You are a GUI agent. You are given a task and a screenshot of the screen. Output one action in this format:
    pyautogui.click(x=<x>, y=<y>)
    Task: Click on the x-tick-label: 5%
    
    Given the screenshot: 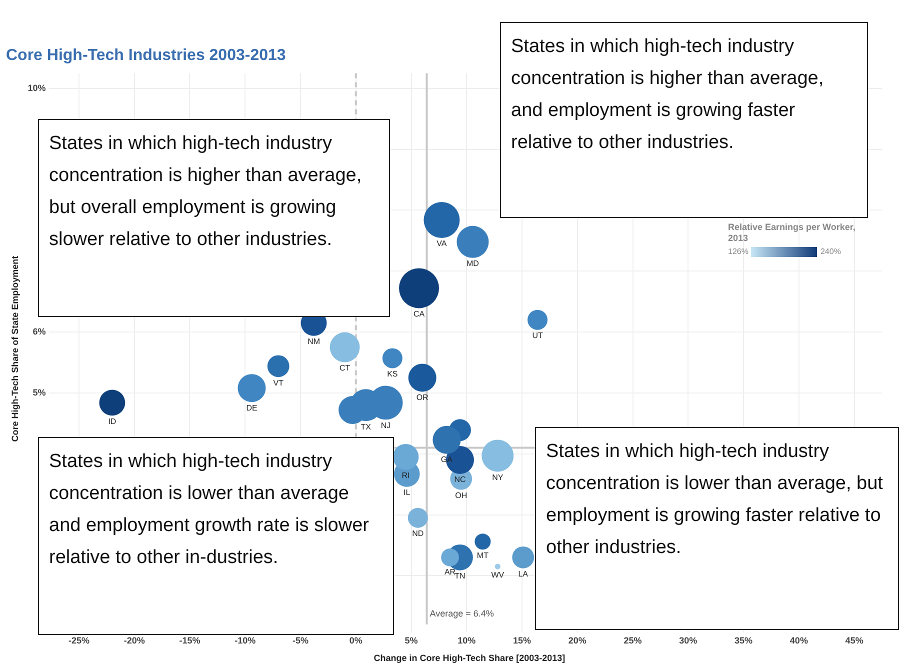 What is the action you would take?
    pyautogui.click(x=411, y=640)
    